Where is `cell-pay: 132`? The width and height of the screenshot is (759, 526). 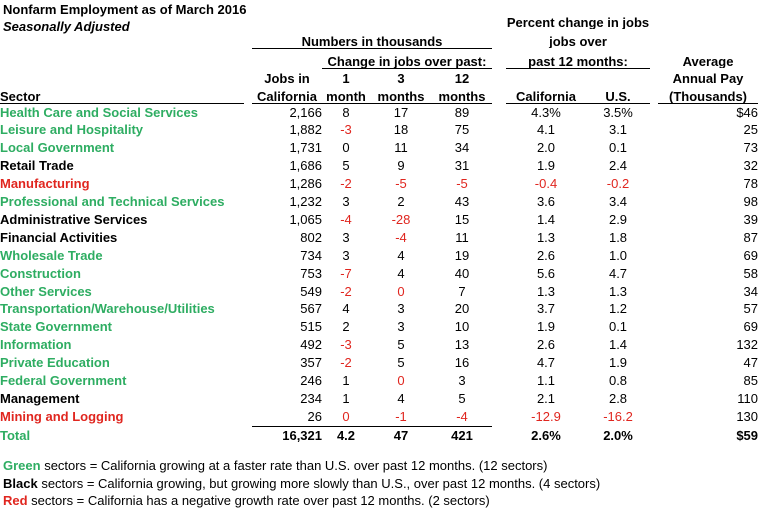 cell-pay: 132 is located at coordinates (747, 345).